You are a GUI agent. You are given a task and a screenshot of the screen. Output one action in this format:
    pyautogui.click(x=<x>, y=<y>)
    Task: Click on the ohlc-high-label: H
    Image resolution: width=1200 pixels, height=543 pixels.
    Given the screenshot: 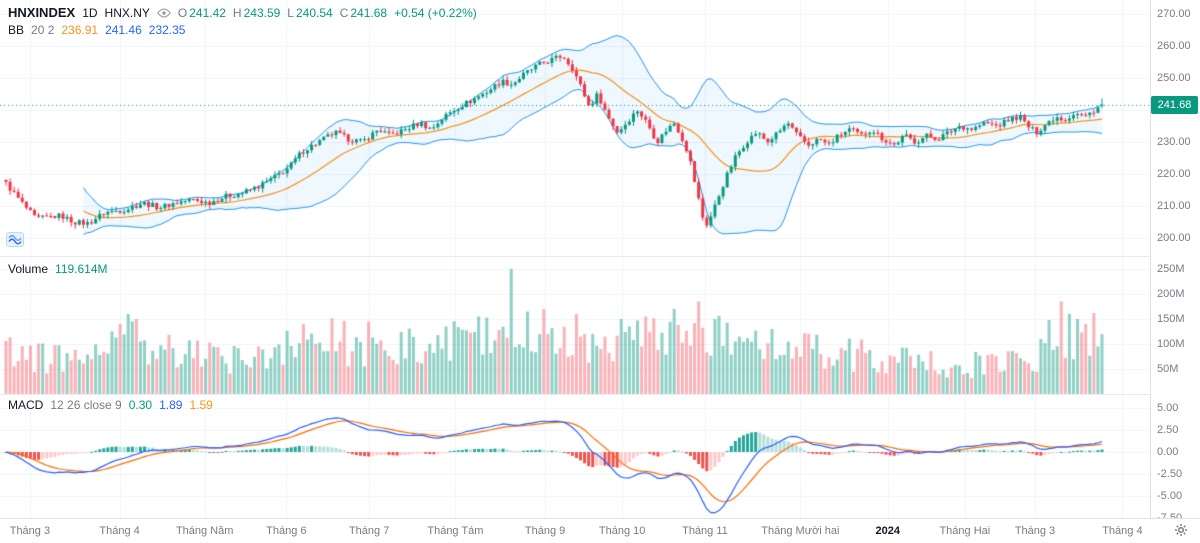 What is the action you would take?
    pyautogui.click(x=237, y=12)
    